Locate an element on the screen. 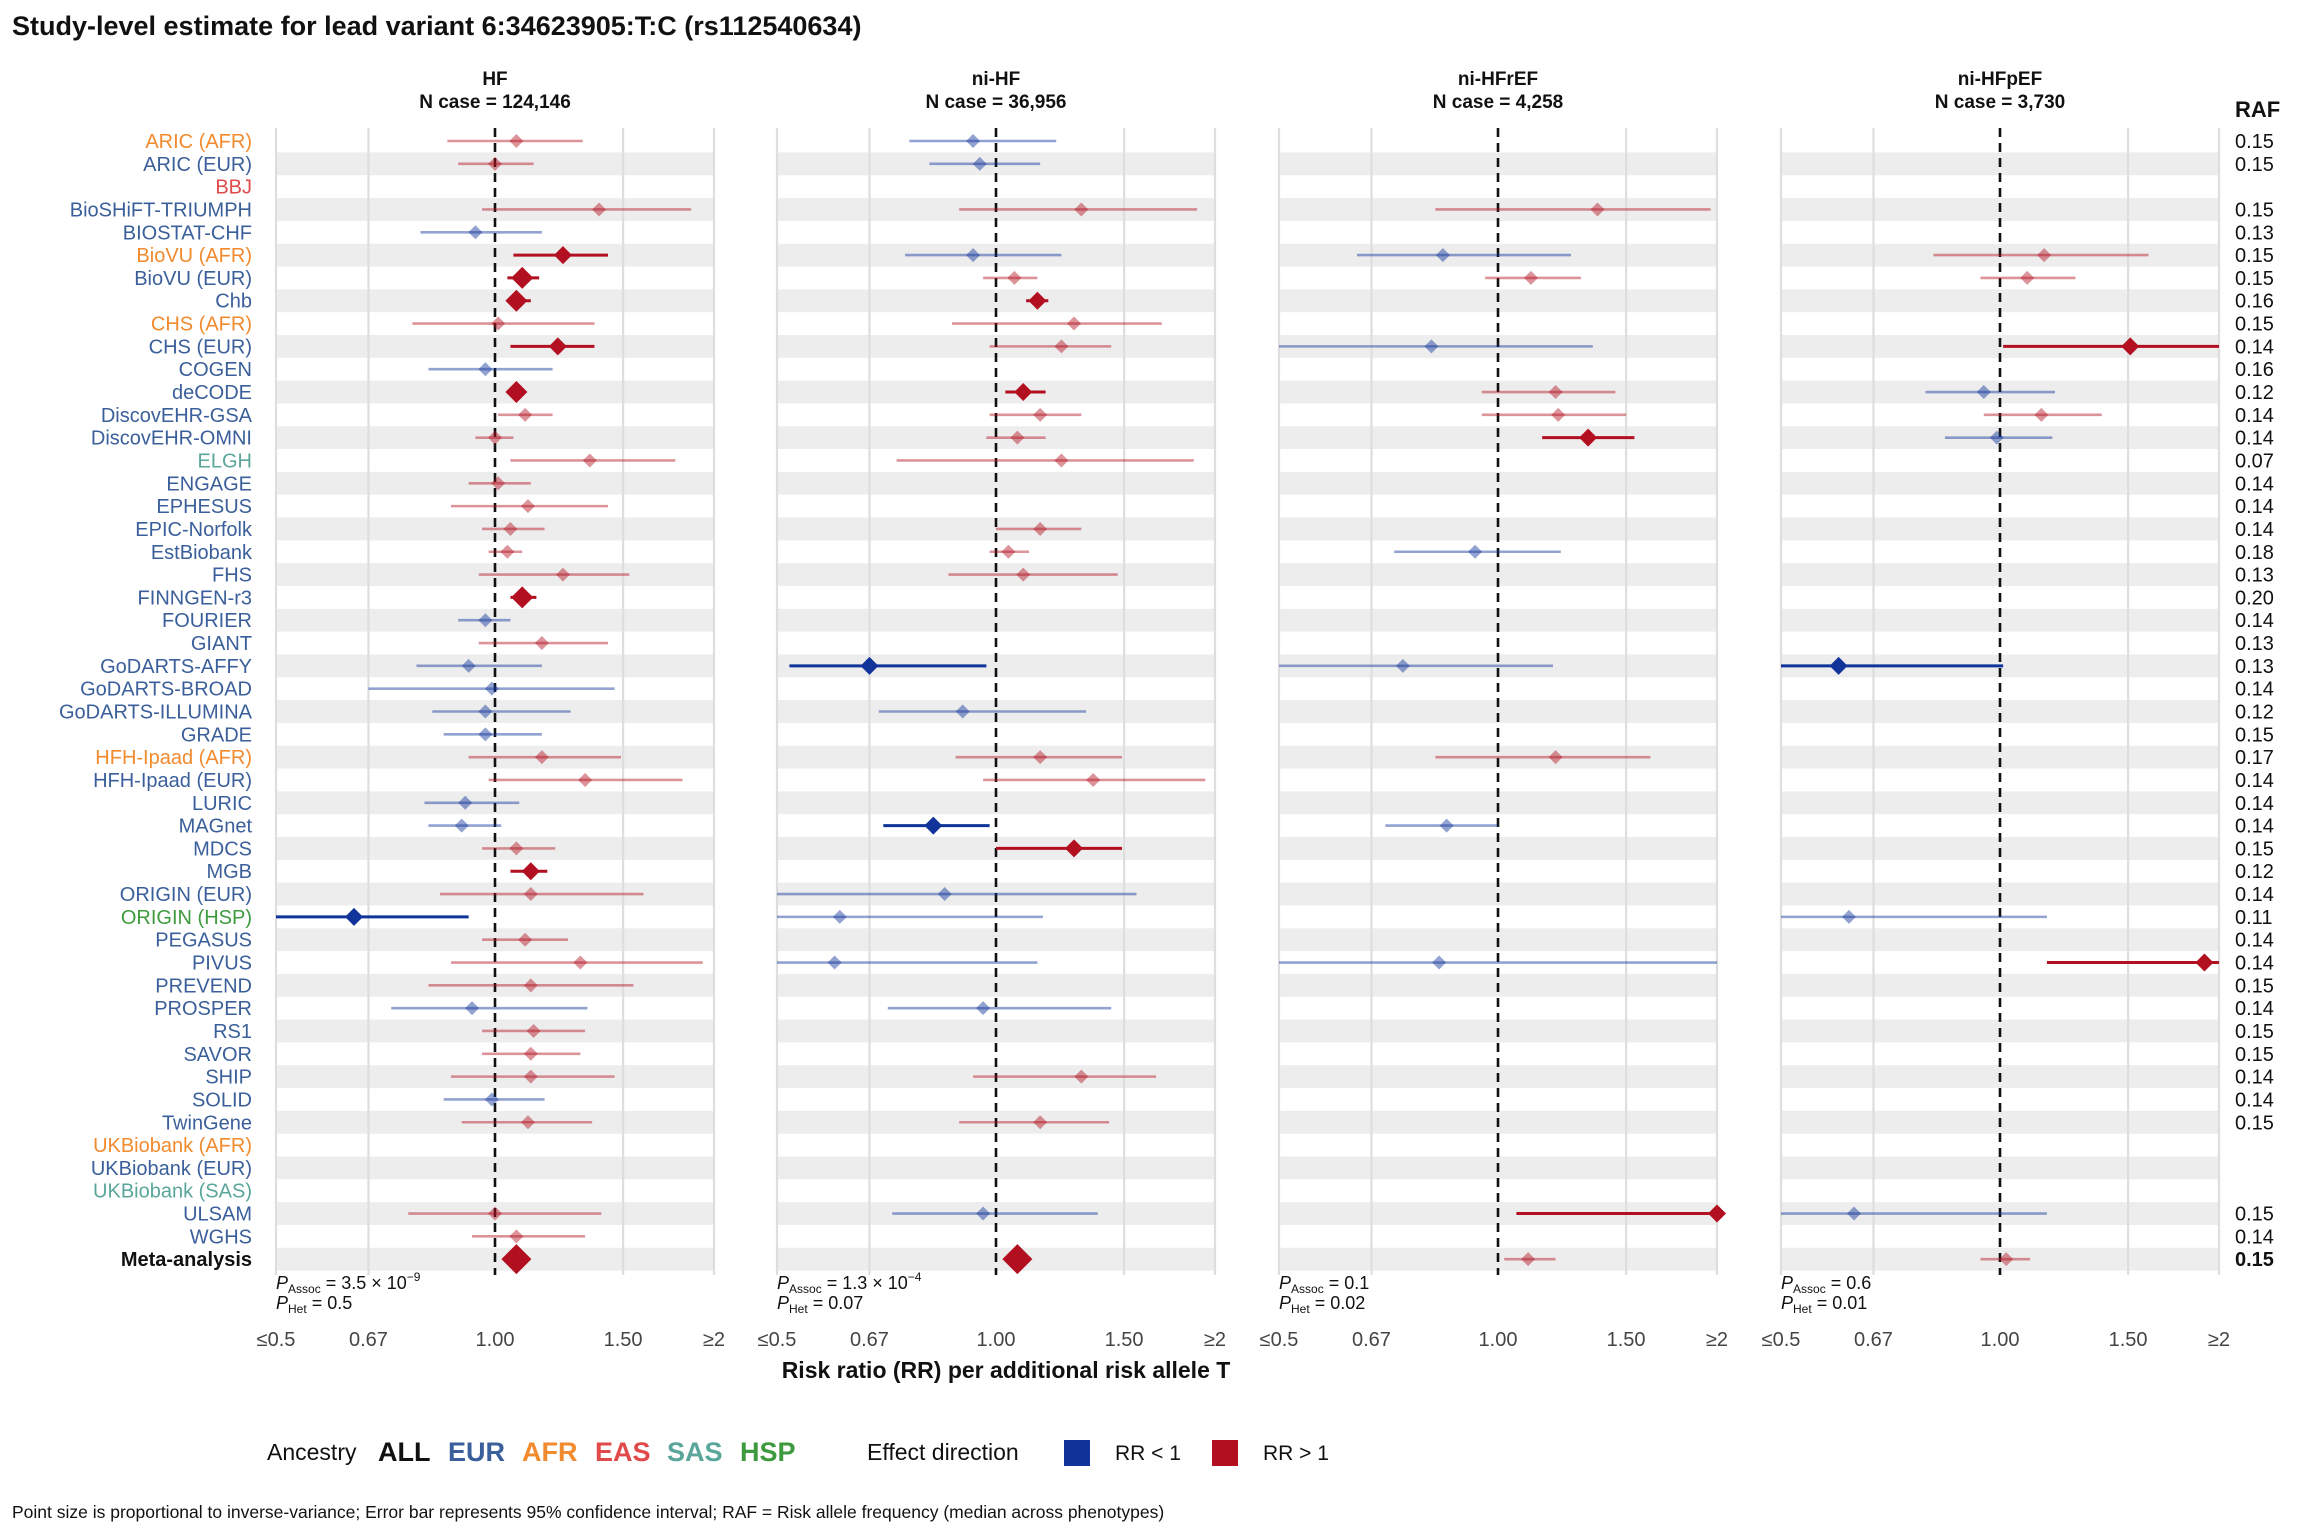  p-het: PHet = 0.02 is located at coordinates (1322, 1304).